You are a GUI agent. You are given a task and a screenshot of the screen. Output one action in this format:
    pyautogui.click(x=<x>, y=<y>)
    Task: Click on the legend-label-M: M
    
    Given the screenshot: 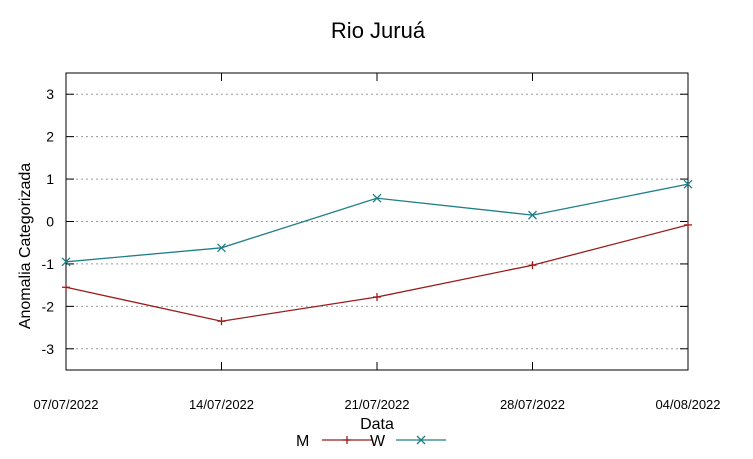 What is the action you would take?
    pyautogui.click(x=302, y=441)
    